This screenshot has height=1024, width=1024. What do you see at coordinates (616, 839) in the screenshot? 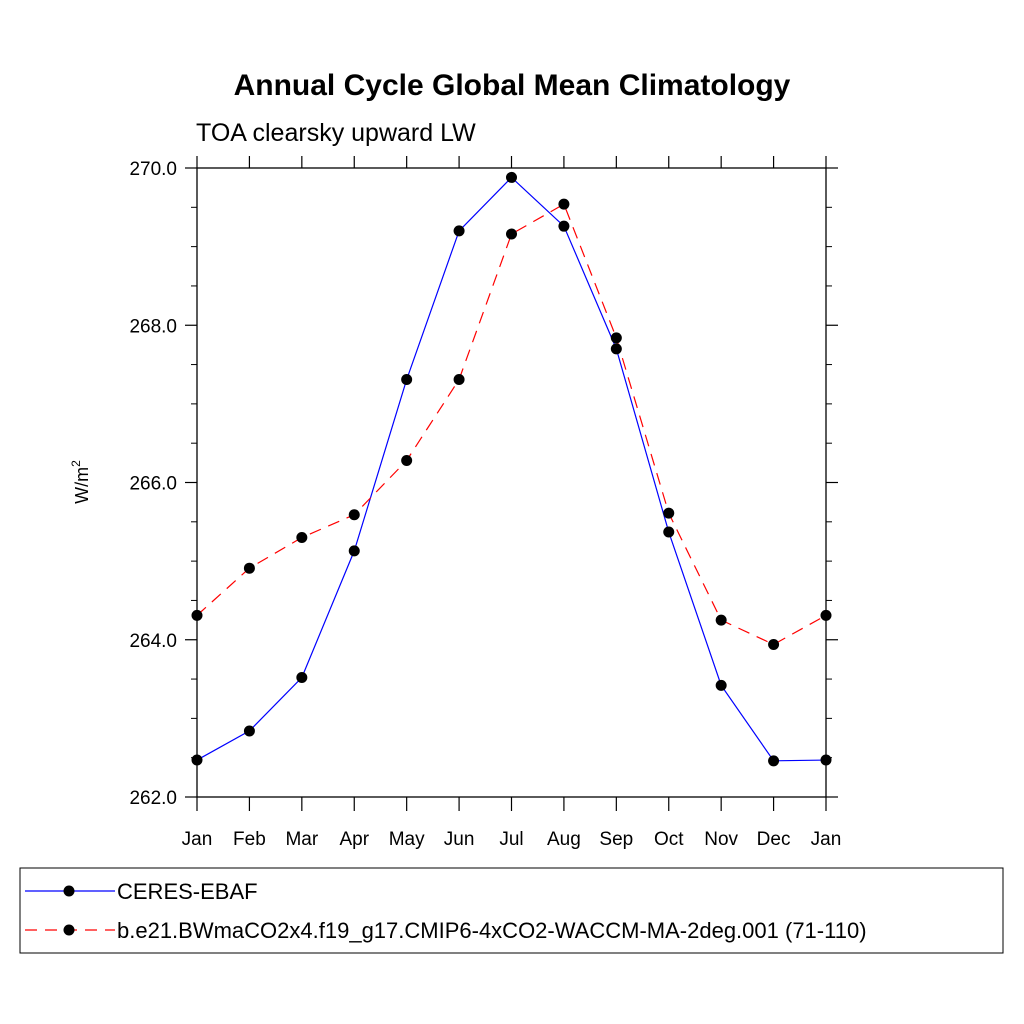
I see `x-tick-label: Sep` at bounding box center [616, 839].